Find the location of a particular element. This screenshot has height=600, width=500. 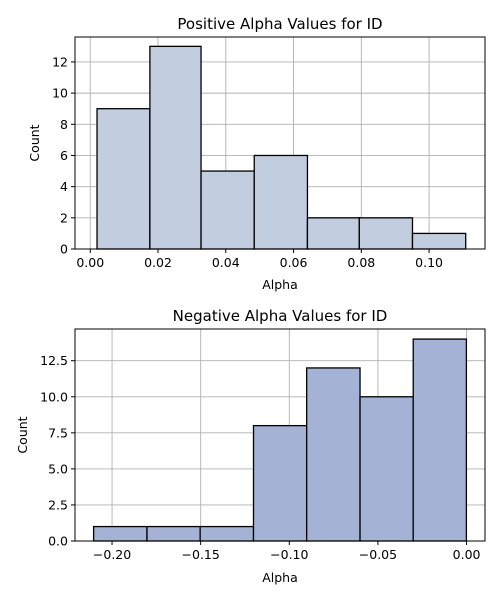

x-tick-label: −0.15 is located at coordinates (201, 554).